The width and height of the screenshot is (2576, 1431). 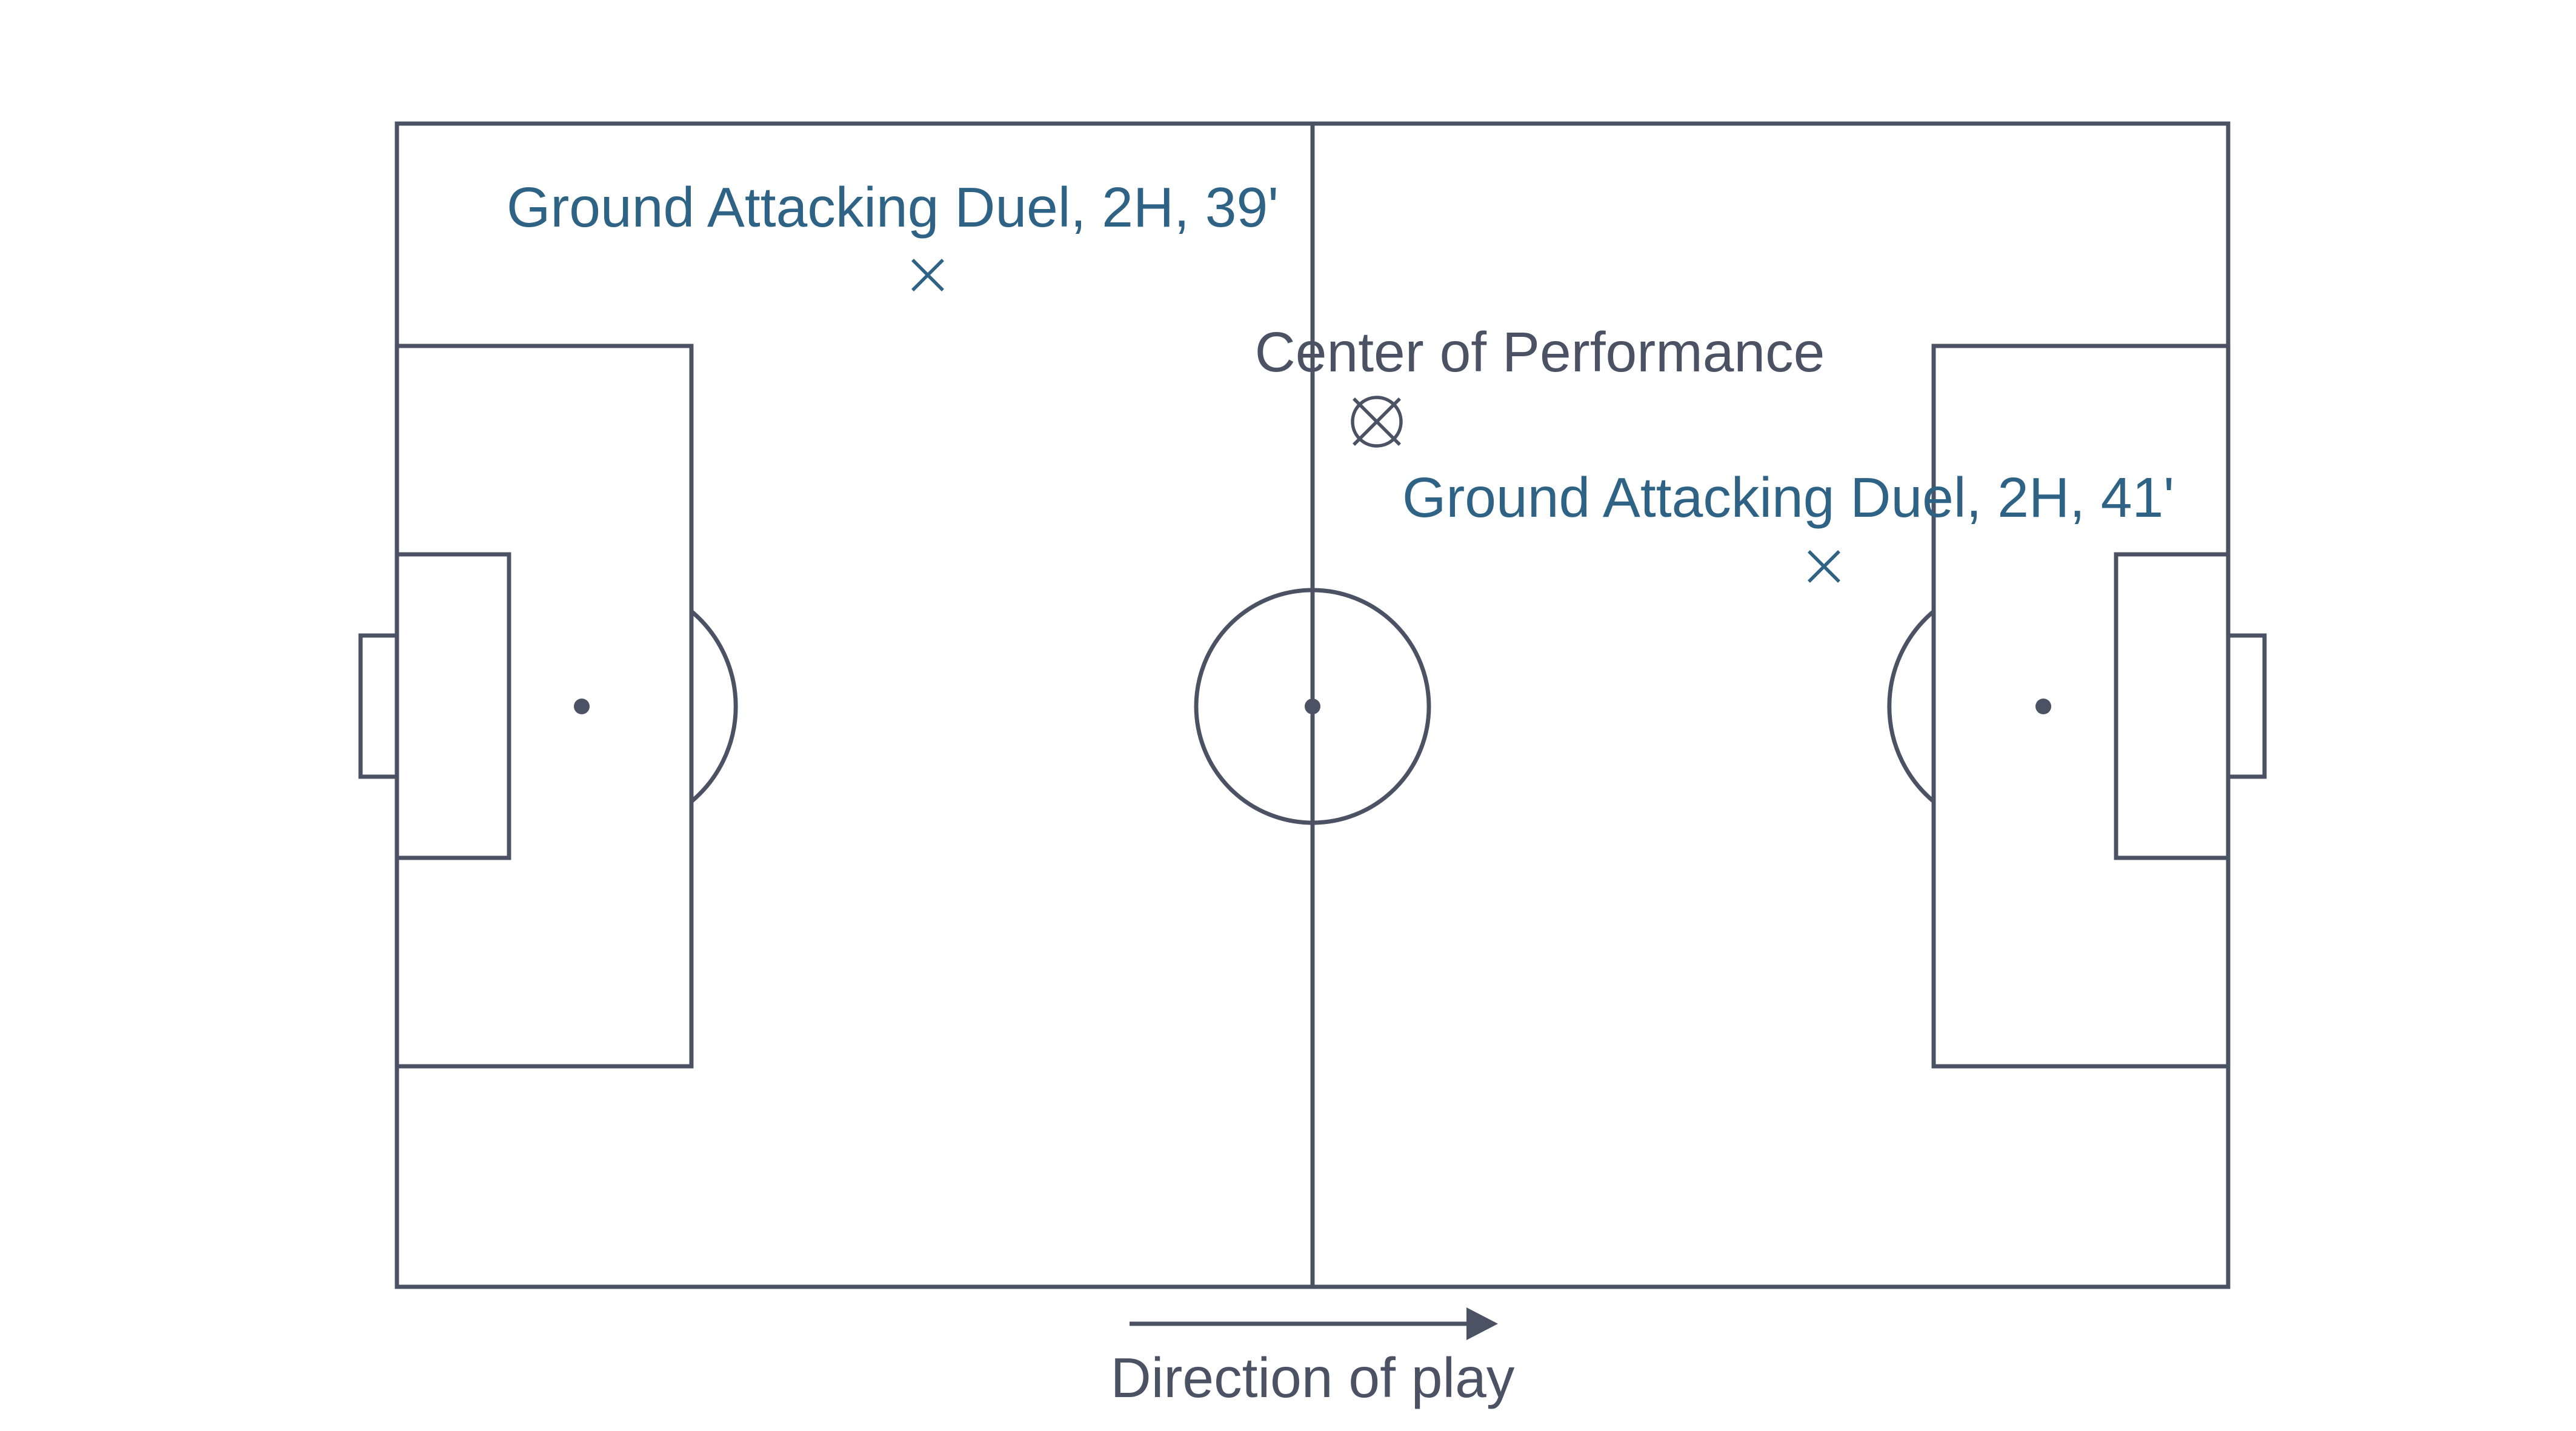 What do you see at coordinates (1788, 497) in the screenshot?
I see `event-label: Ground Attacking Duel, 2H, 41'` at bounding box center [1788, 497].